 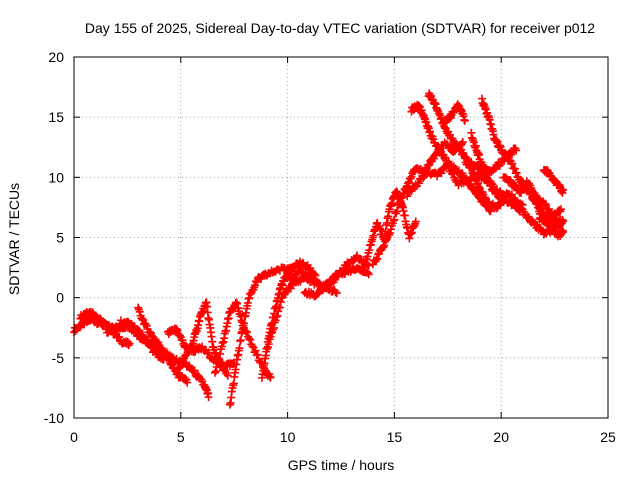 I want to click on x-tick-label: 15, so click(x=395, y=437).